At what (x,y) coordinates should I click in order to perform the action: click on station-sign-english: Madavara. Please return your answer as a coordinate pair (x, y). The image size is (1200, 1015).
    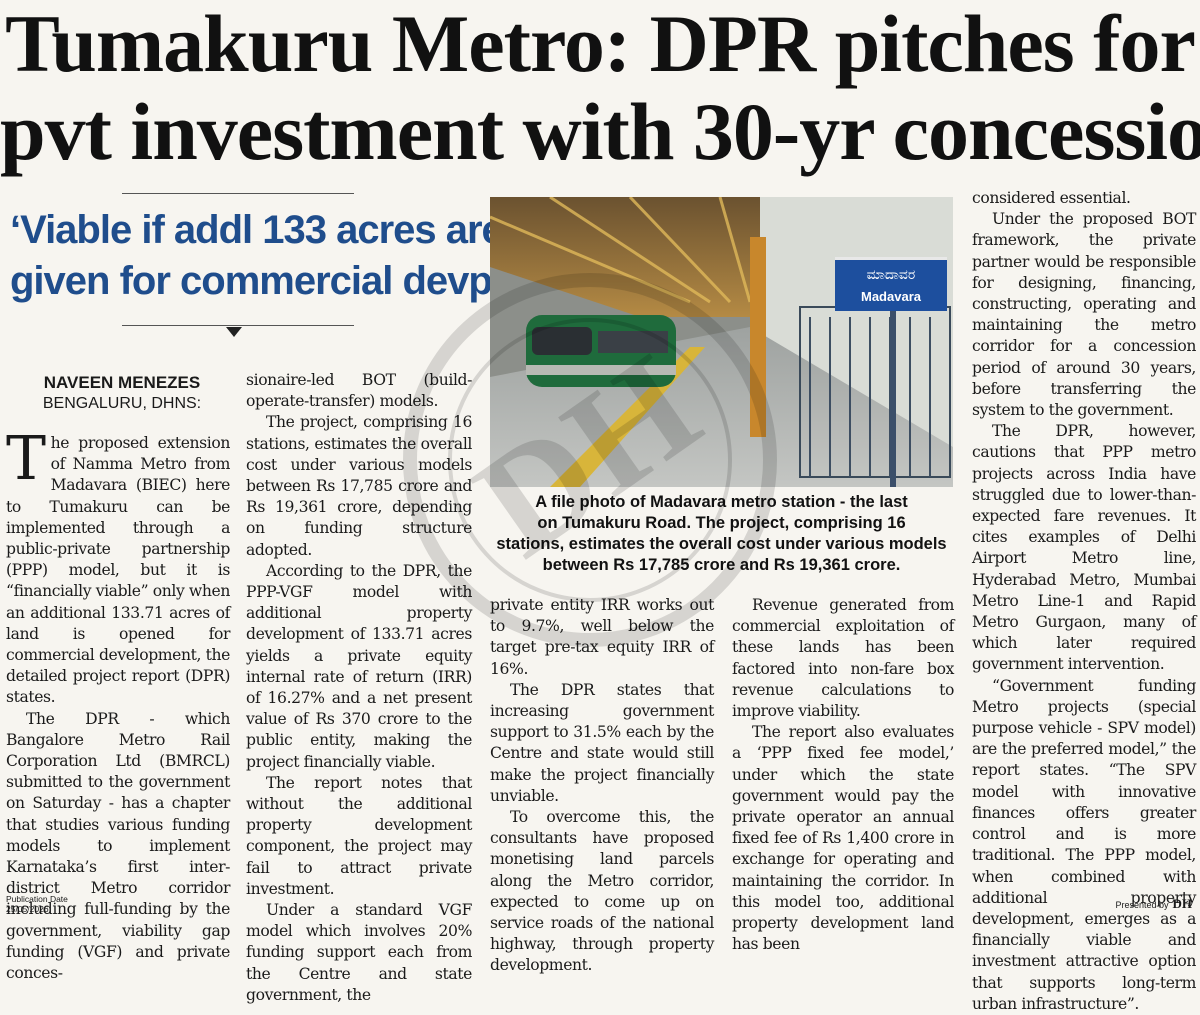
    Looking at the image, I should click on (891, 296).